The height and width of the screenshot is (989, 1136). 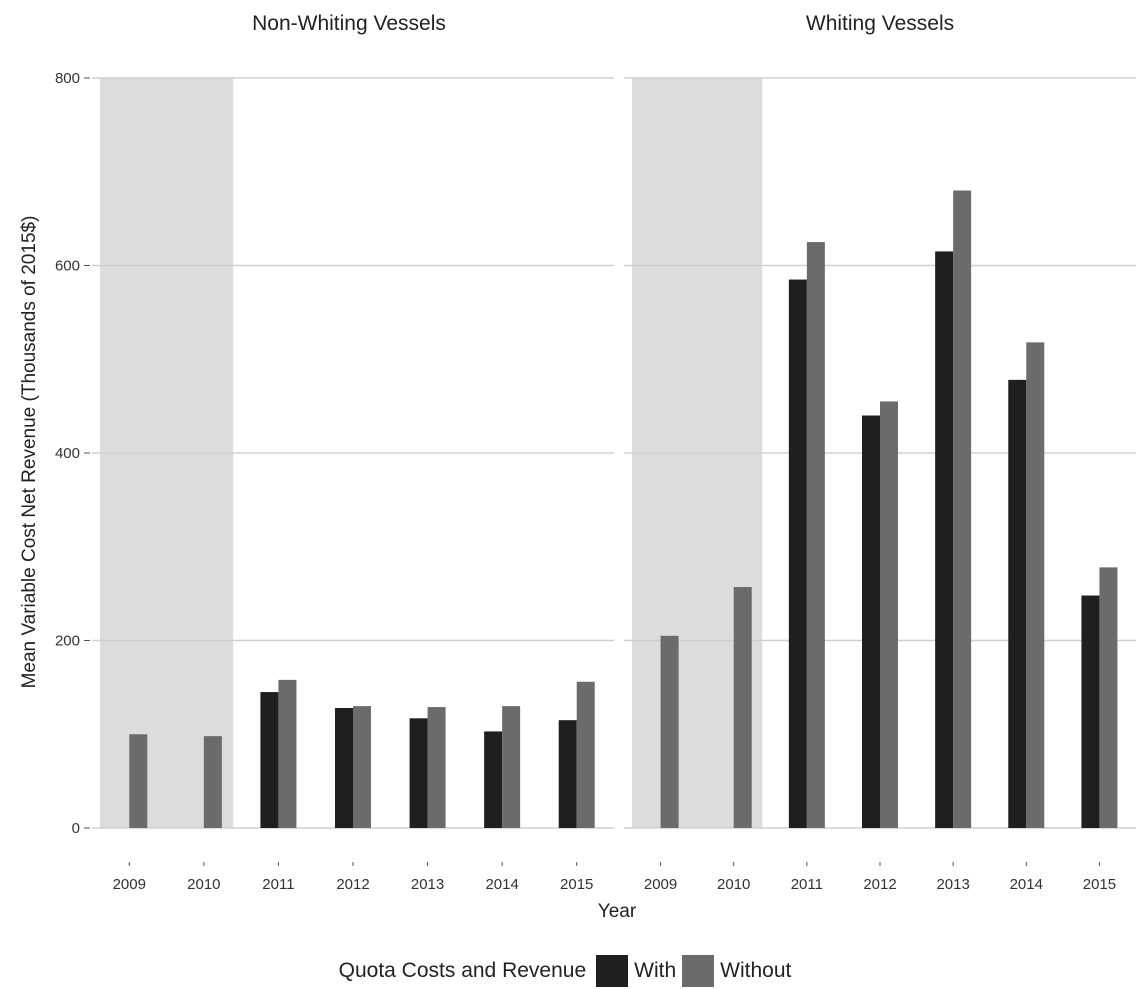 I want to click on legend-title: Quota Costs and Revenue, so click(x=462, y=970).